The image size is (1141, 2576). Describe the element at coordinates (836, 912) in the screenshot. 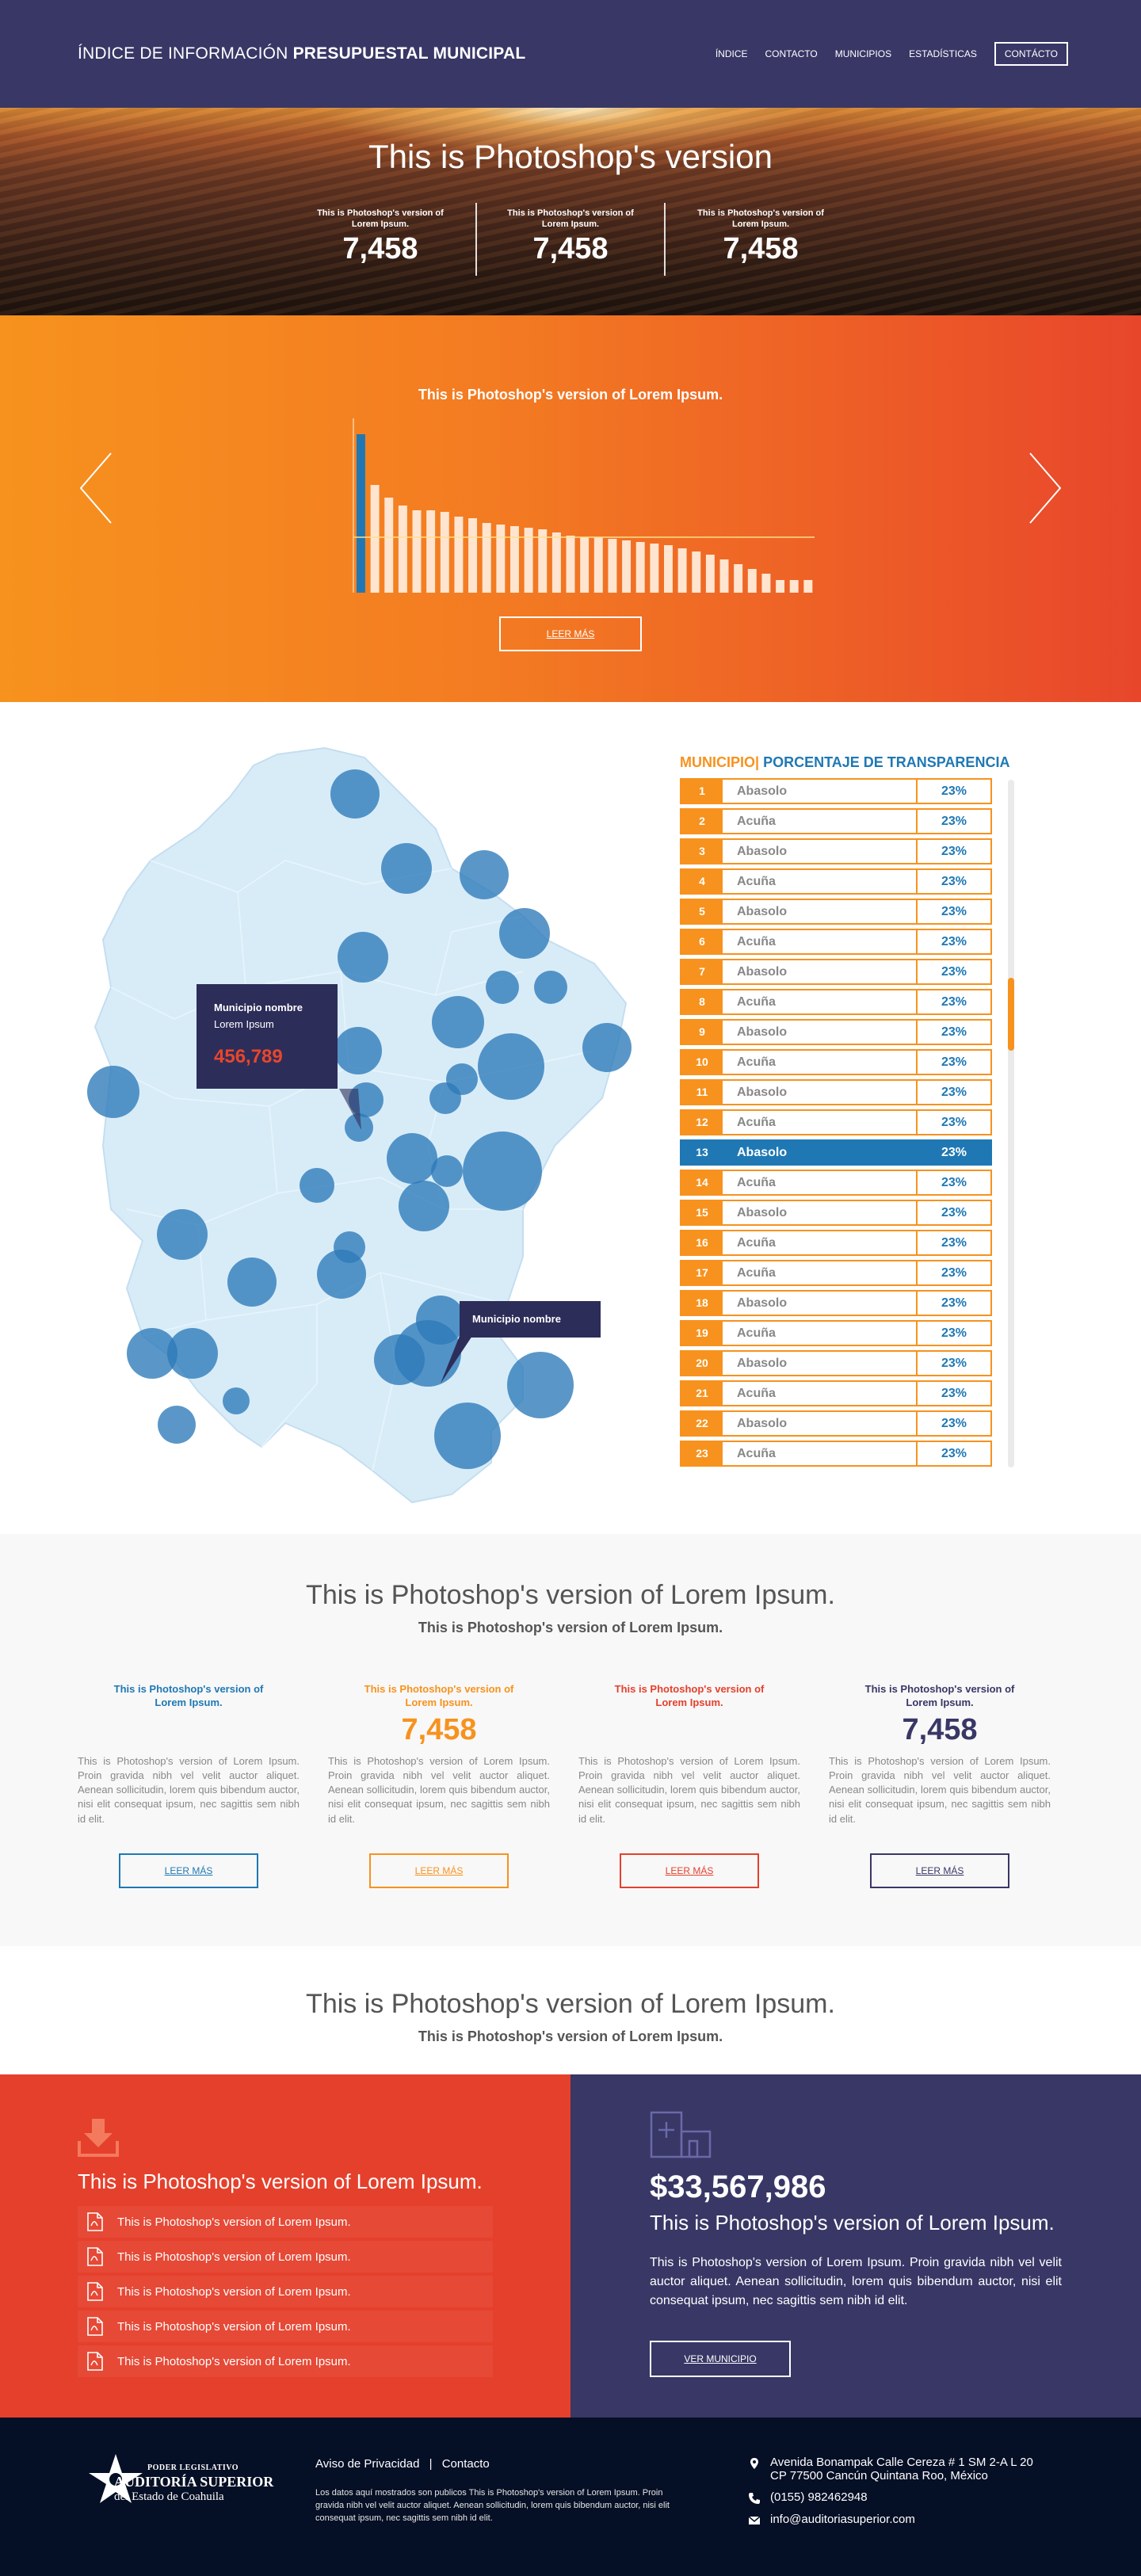

I see `table-row: 5 Abasolo 23%` at that location.